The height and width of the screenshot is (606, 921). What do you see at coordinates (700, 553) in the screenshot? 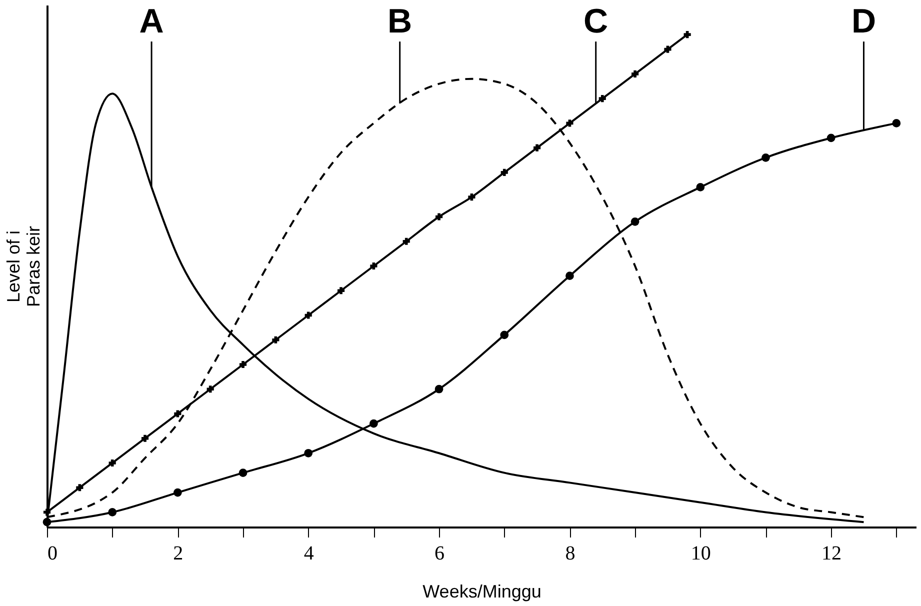
I see `x-tick-label: 10` at bounding box center [700, 553].